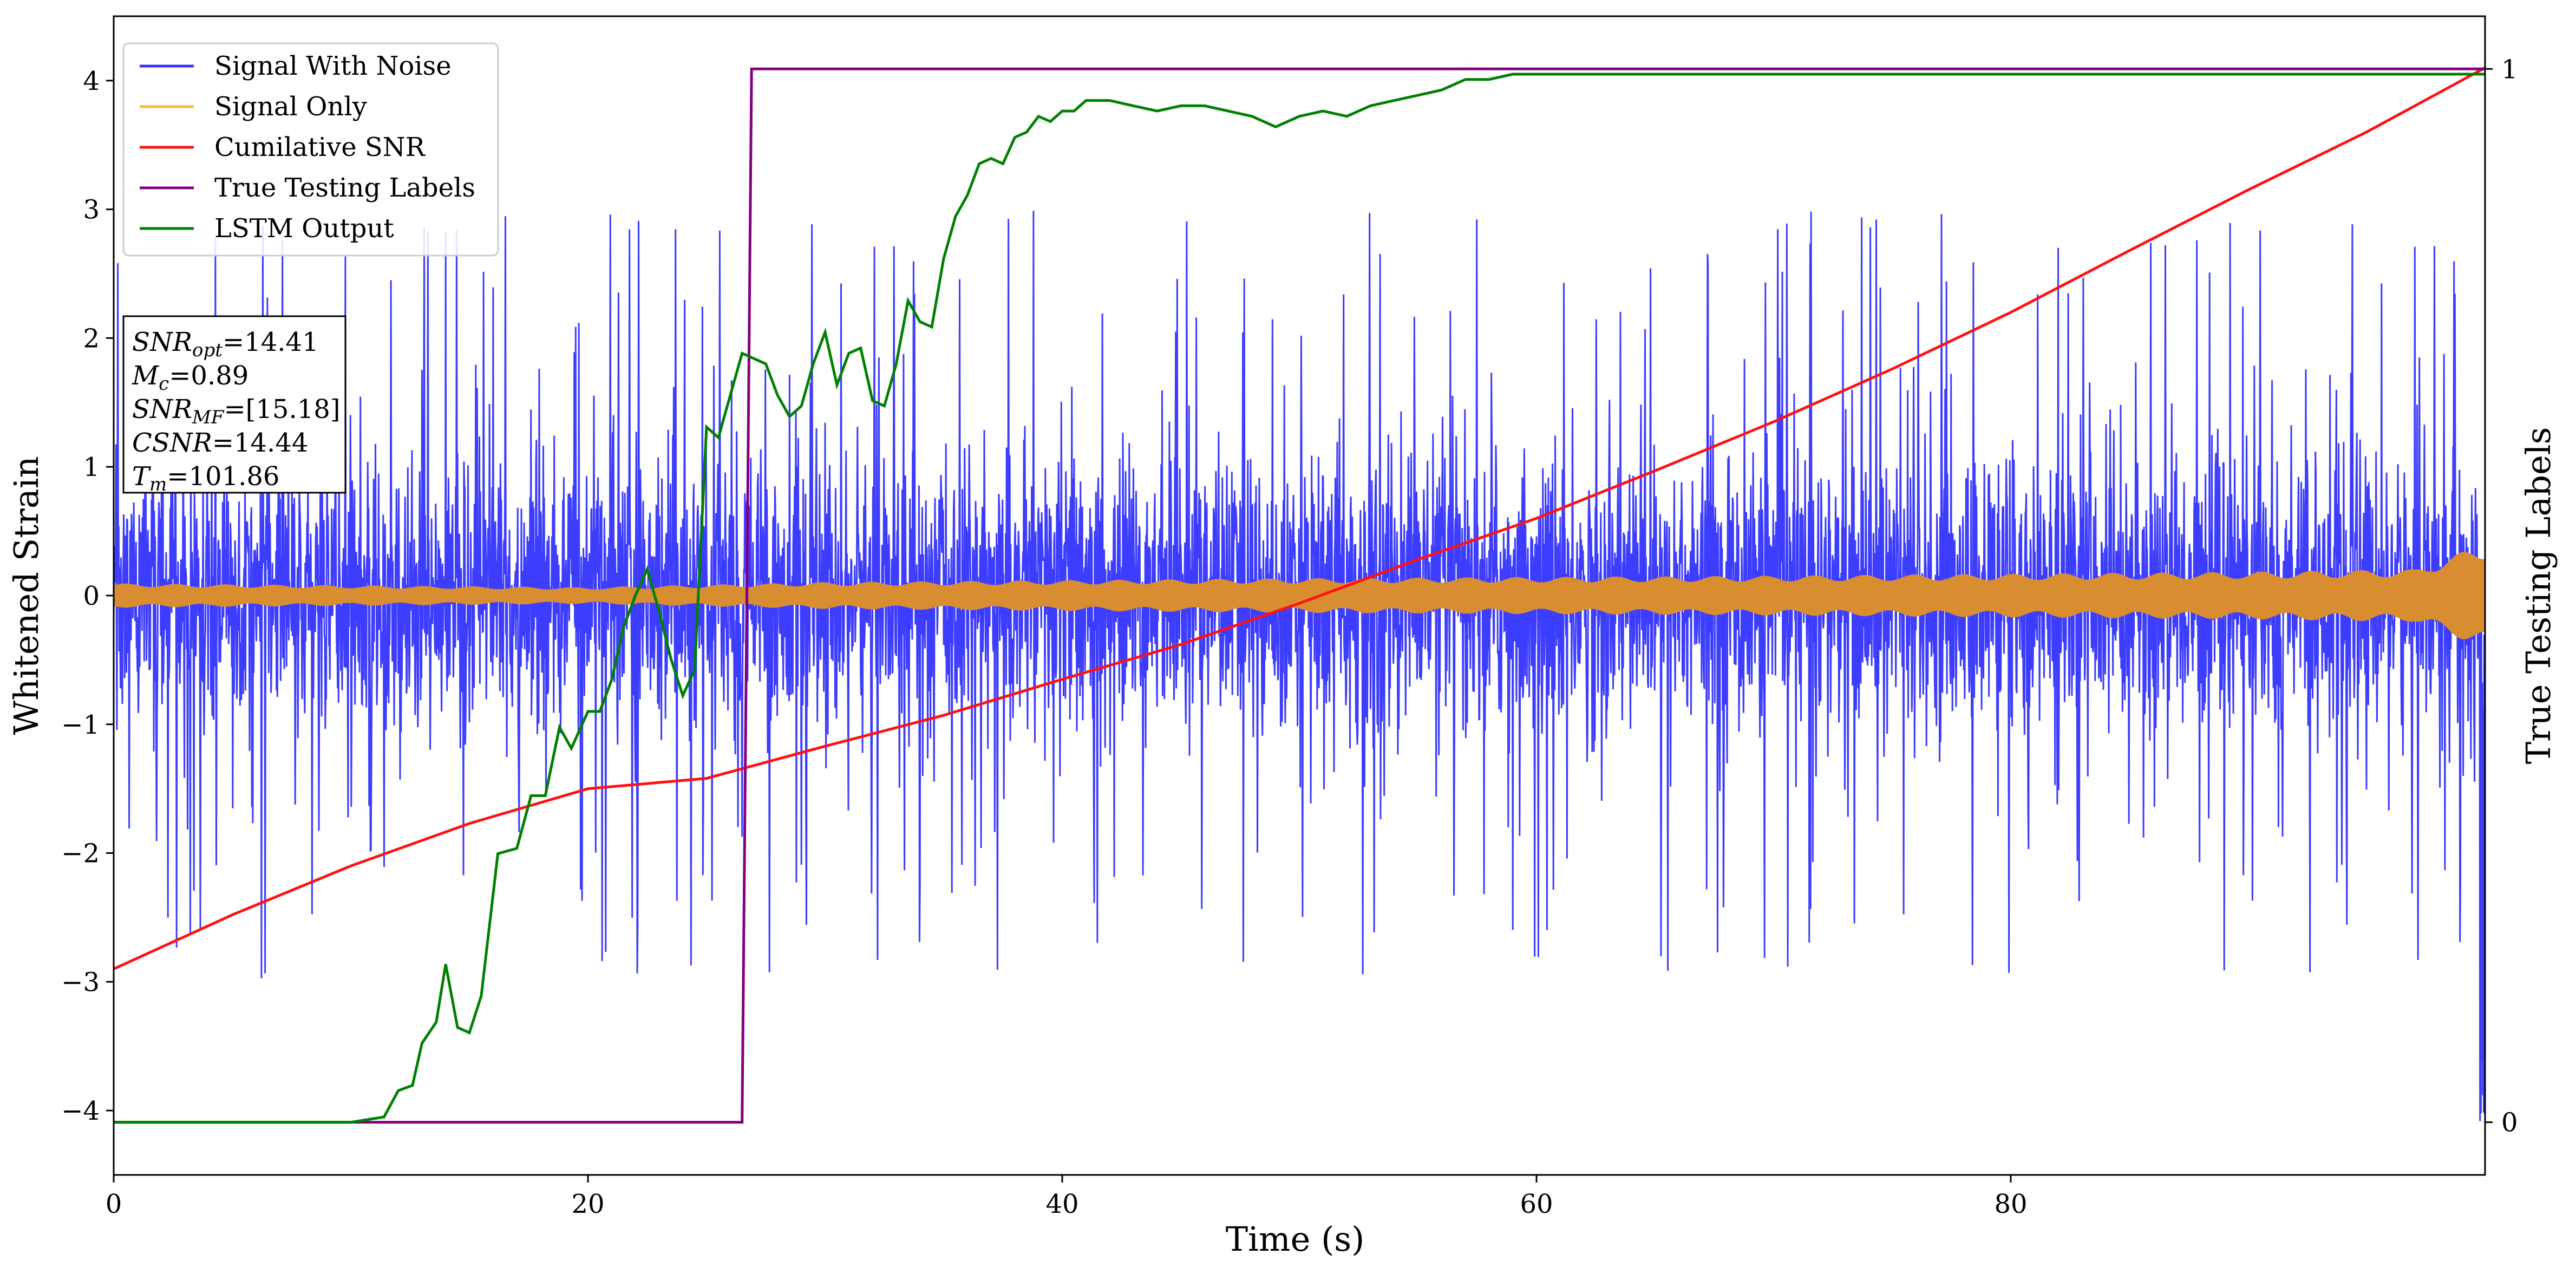 This screenshot has height=1274, width=2576. Describe the element at coordinates (333, 66) in the screenshot. I see `legend-label: Signal With Noise` at that location.